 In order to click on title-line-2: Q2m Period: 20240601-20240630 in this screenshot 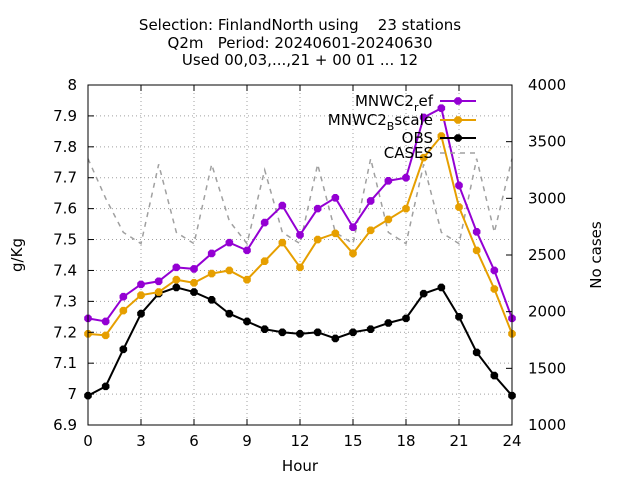, I will do `click(300, 43)`.